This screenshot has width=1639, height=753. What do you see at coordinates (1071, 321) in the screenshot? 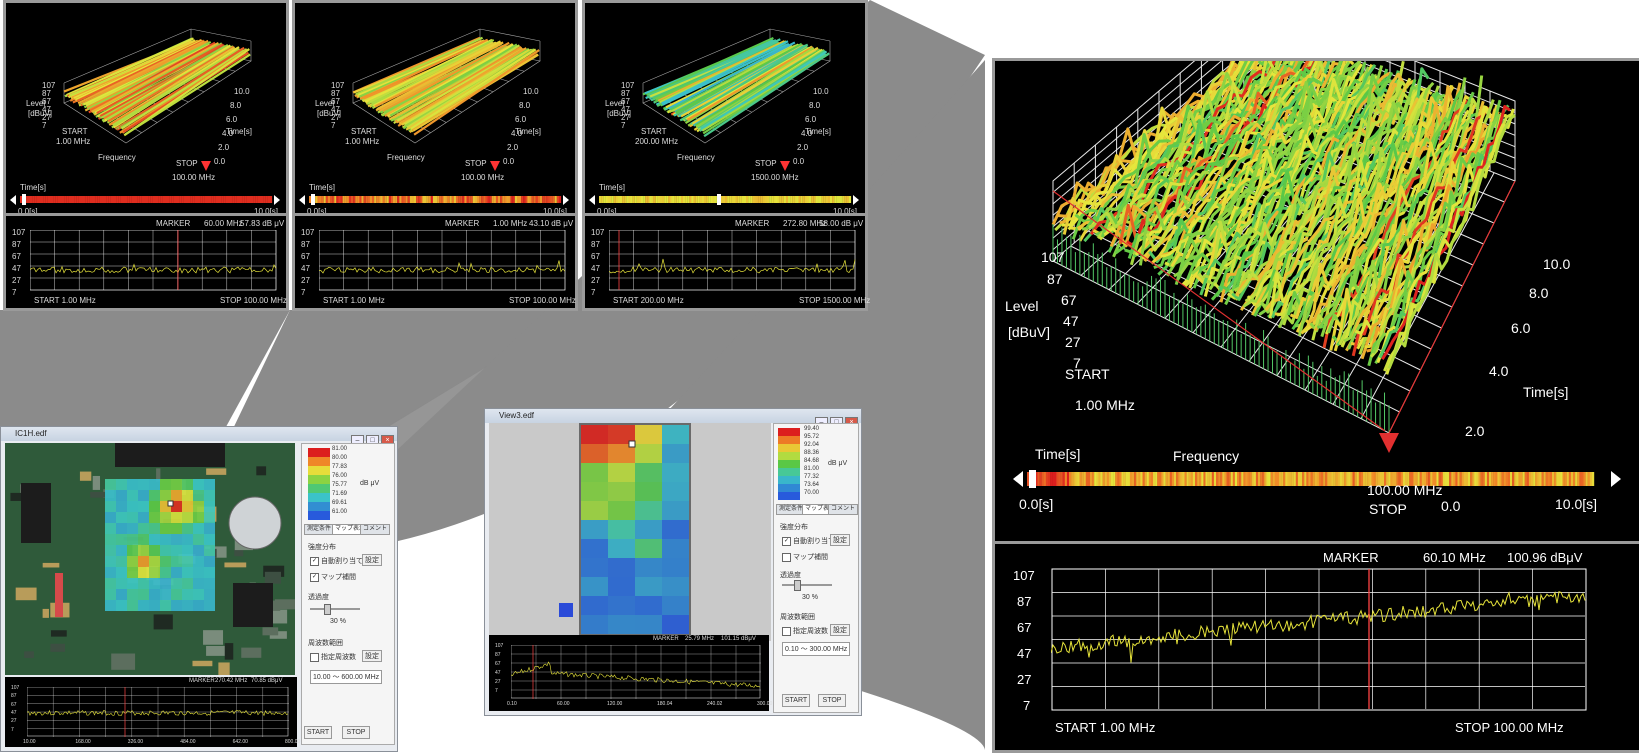
I see `level-tick-47: 47` at bounding box center [1071, 321].